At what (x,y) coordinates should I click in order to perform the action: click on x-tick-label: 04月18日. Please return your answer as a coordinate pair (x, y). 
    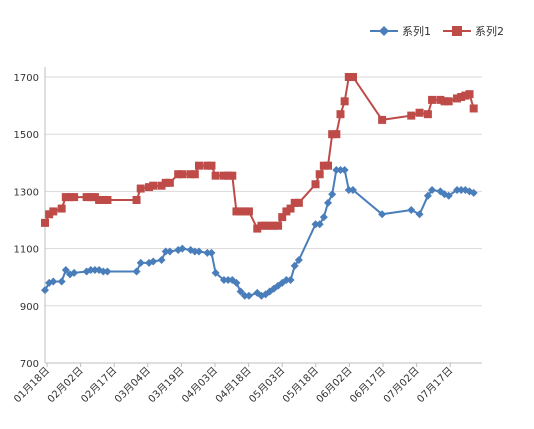
    Looking at the image, I should click on (233, 385).